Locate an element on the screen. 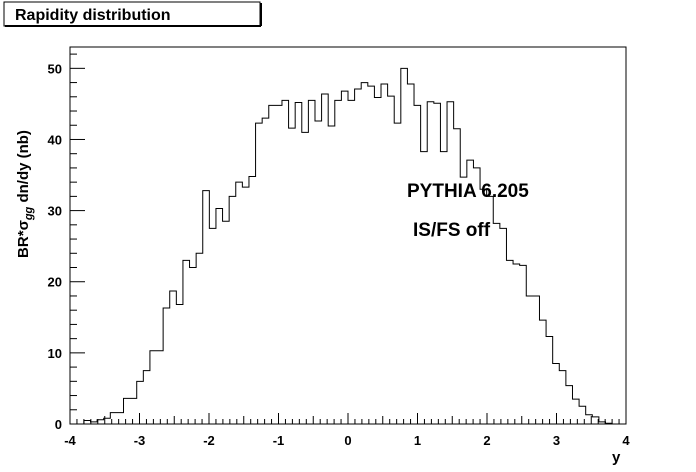  x-tick-label: -2 is located at coordinates (209, 440).